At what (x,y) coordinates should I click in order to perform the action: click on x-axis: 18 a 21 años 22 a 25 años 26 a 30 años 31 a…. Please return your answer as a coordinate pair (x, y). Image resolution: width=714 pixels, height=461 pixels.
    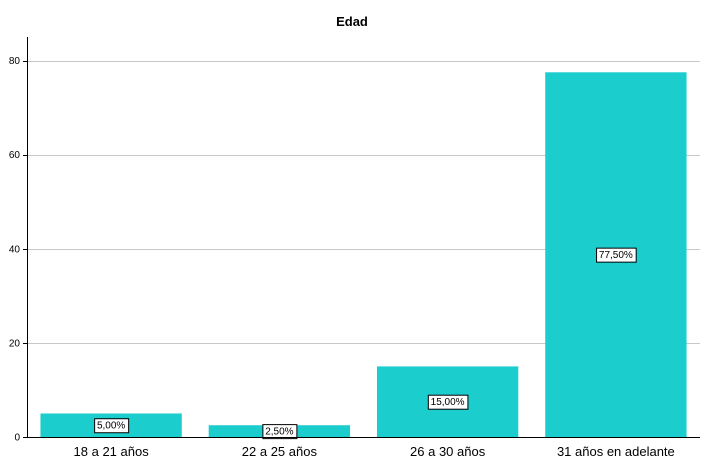
    Looking at the image, I should click on (363, 448).